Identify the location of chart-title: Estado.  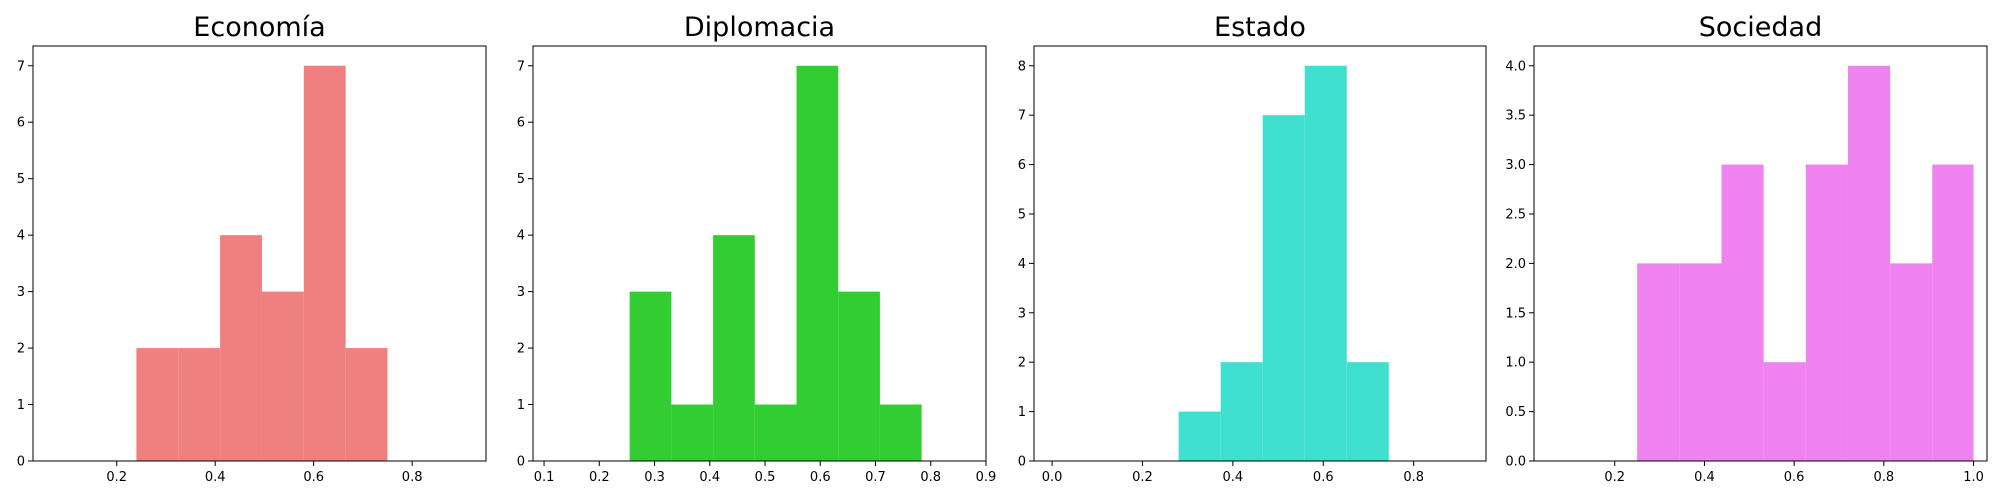
(1260, 27).